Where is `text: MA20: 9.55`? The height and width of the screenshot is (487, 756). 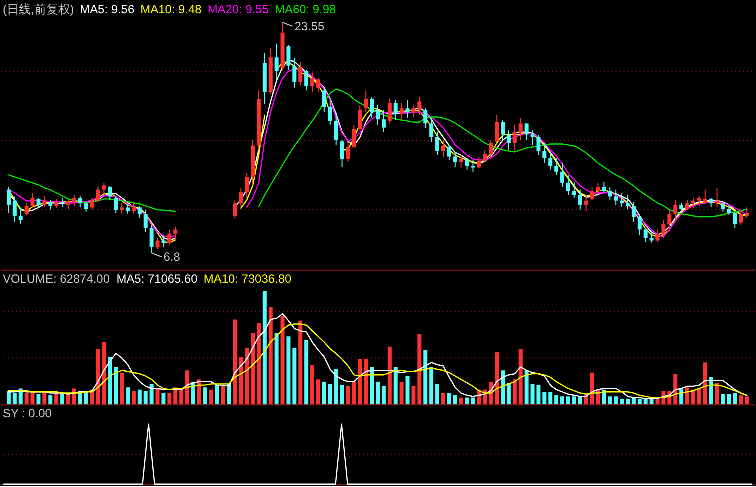
text: MA20: 9.55 is located at coordinates (239, 9).